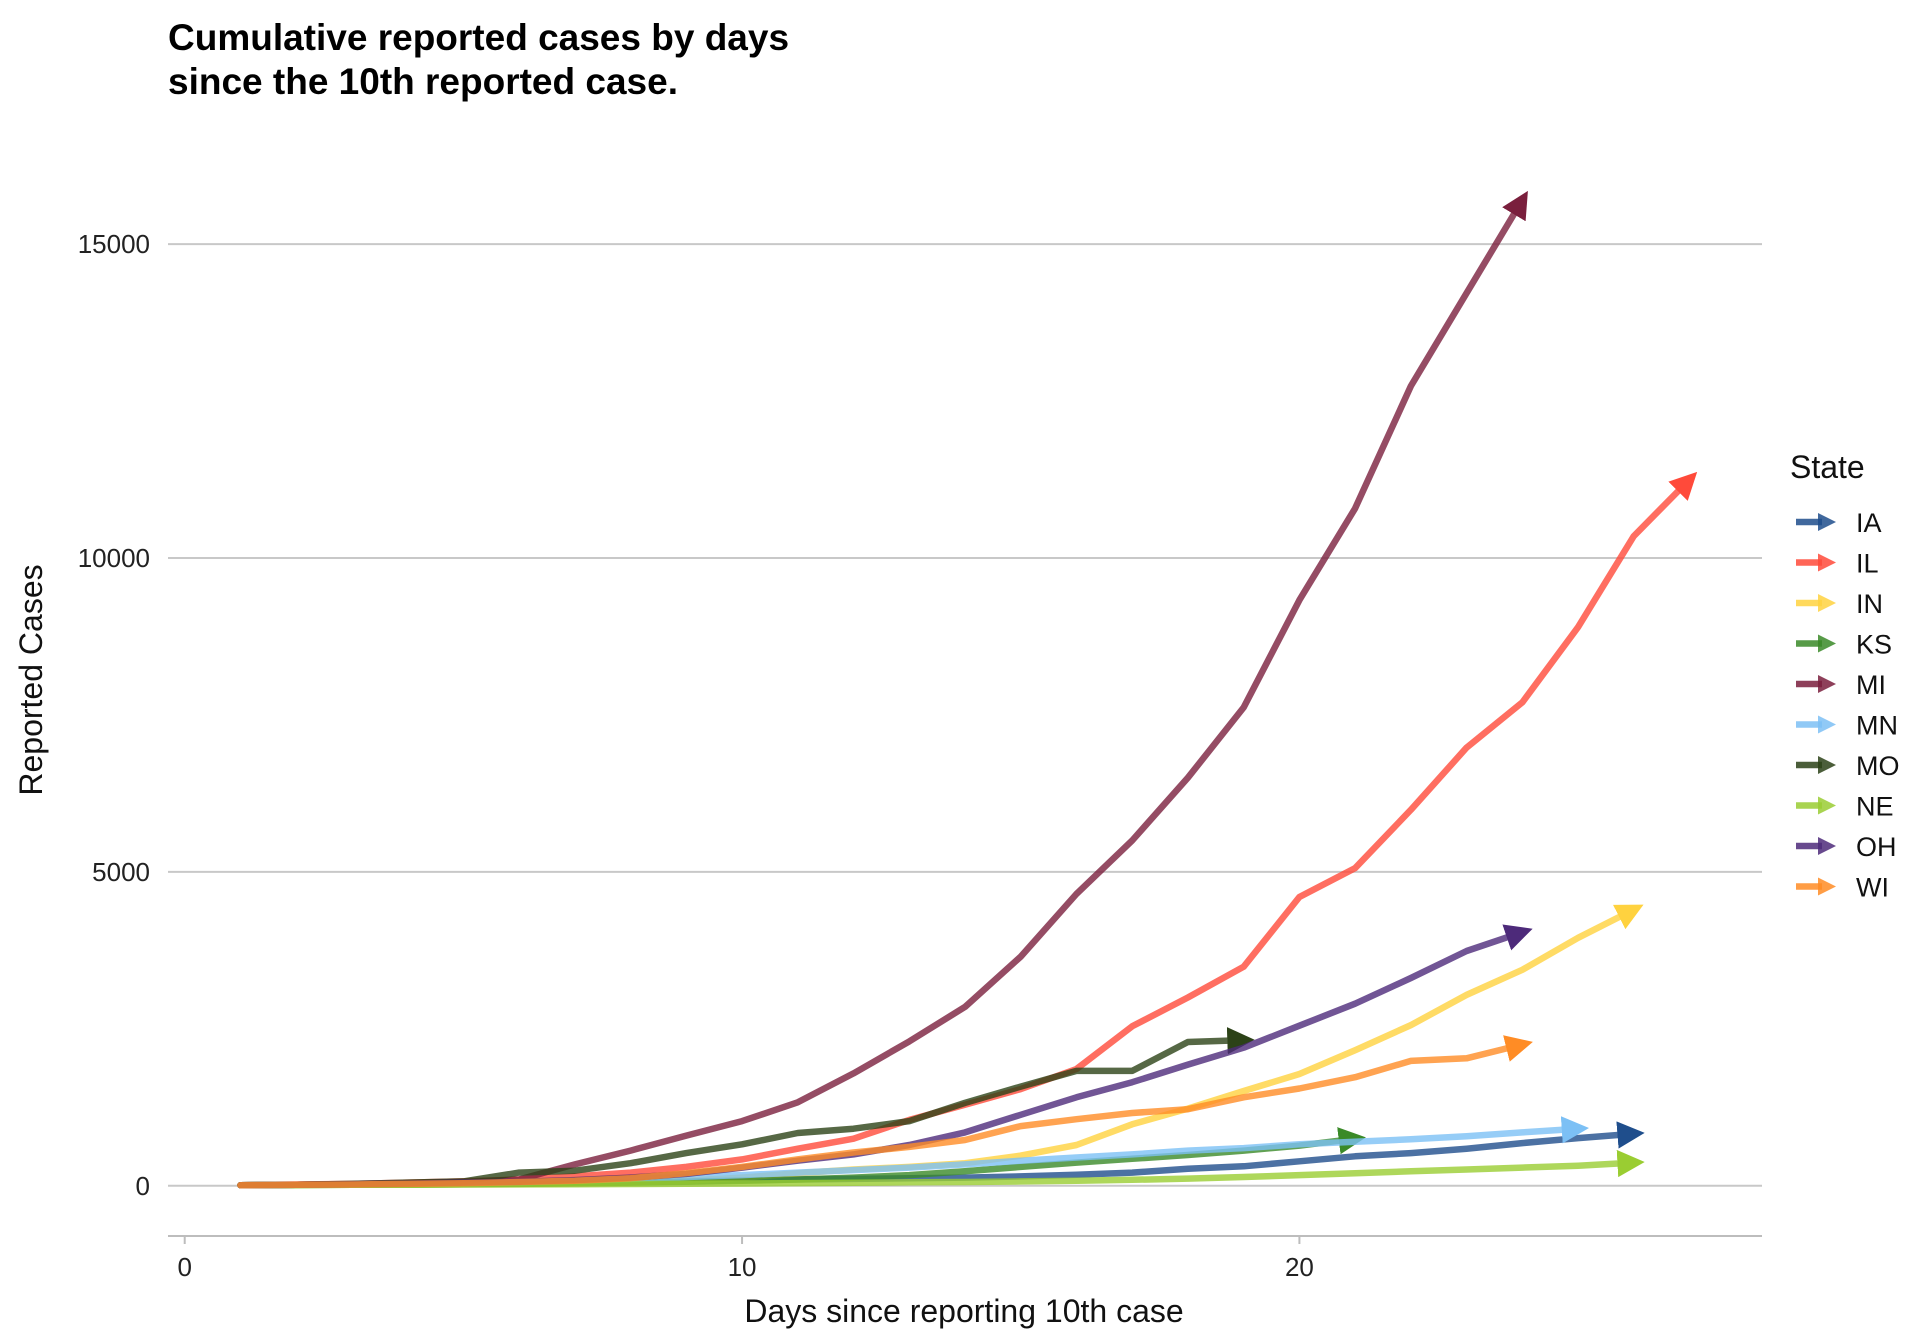  Describe the element at coordinates (1869, 604) in the screenshot. I see `legend-label: IN` at that location.